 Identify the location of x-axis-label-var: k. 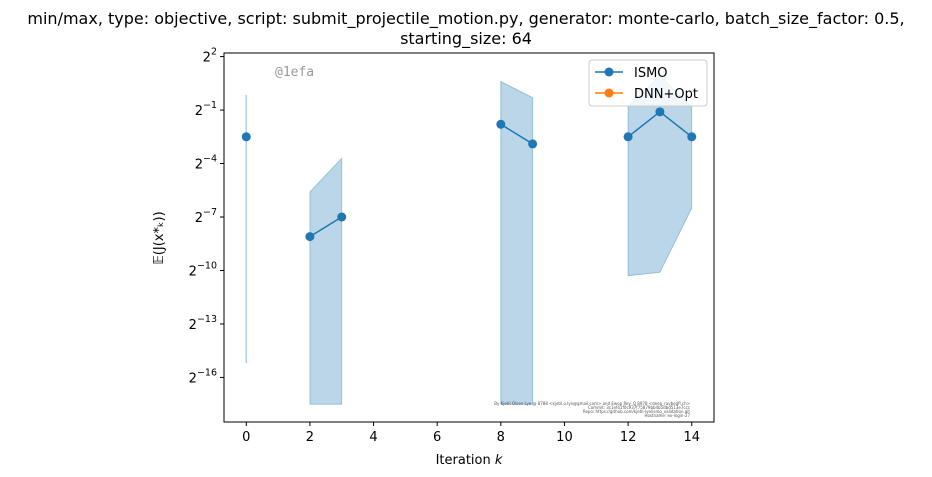
(499, 460).